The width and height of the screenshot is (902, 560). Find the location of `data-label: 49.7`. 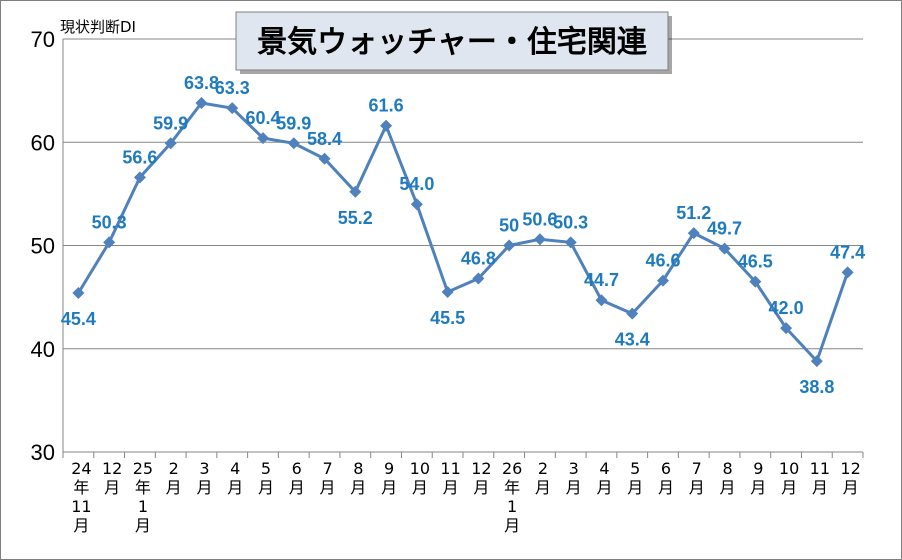

data-label: 49.7 is located at coordinates (724, 229).